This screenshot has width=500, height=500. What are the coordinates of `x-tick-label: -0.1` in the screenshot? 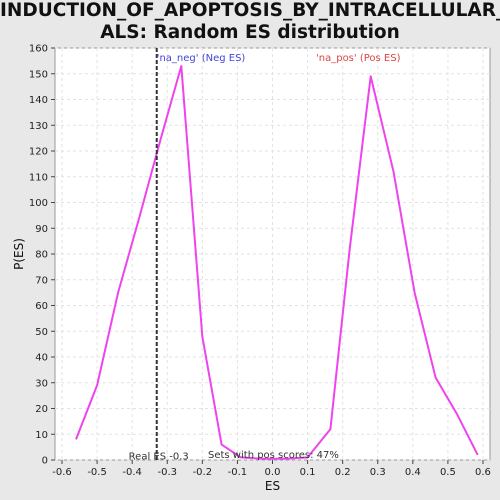 It's located at (238, 472).